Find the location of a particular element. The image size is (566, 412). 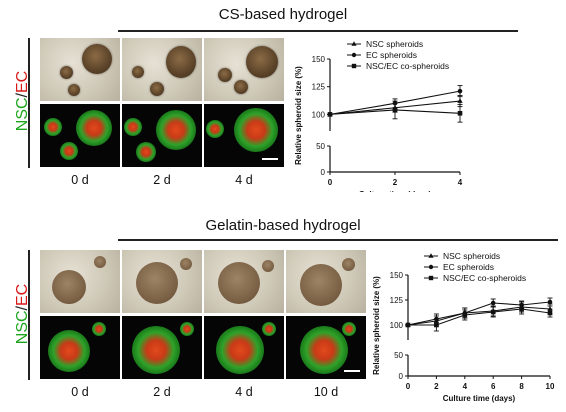

micrograph-fl-cs-0d is located at coordinates (80, 135).